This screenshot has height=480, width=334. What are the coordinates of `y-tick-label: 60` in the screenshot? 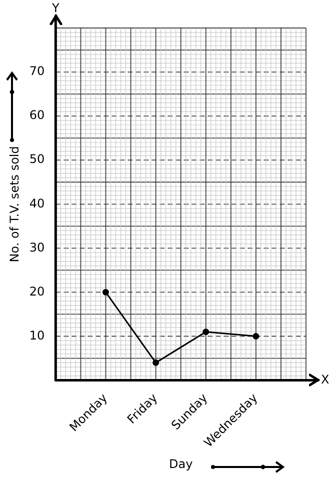 It's located at (37, 115).